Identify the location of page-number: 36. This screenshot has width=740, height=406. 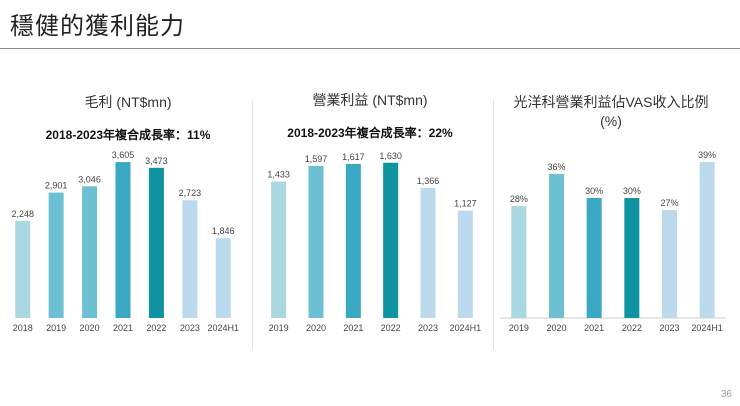
(726, 394).